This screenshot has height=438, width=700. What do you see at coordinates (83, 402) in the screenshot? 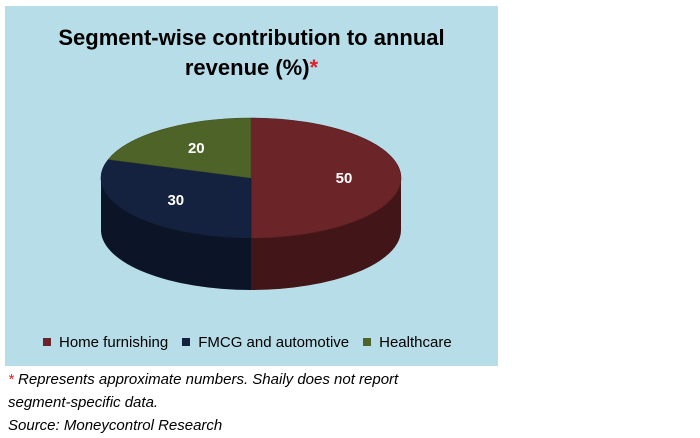
I see `footnote-line2: segment-specific data.` at bounding box center [83, 402].